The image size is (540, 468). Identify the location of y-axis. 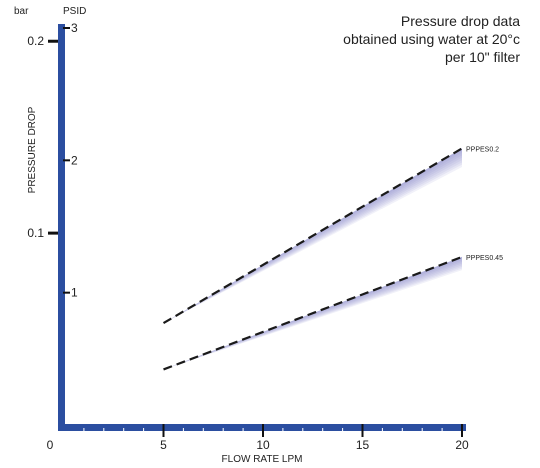
(61, 227).